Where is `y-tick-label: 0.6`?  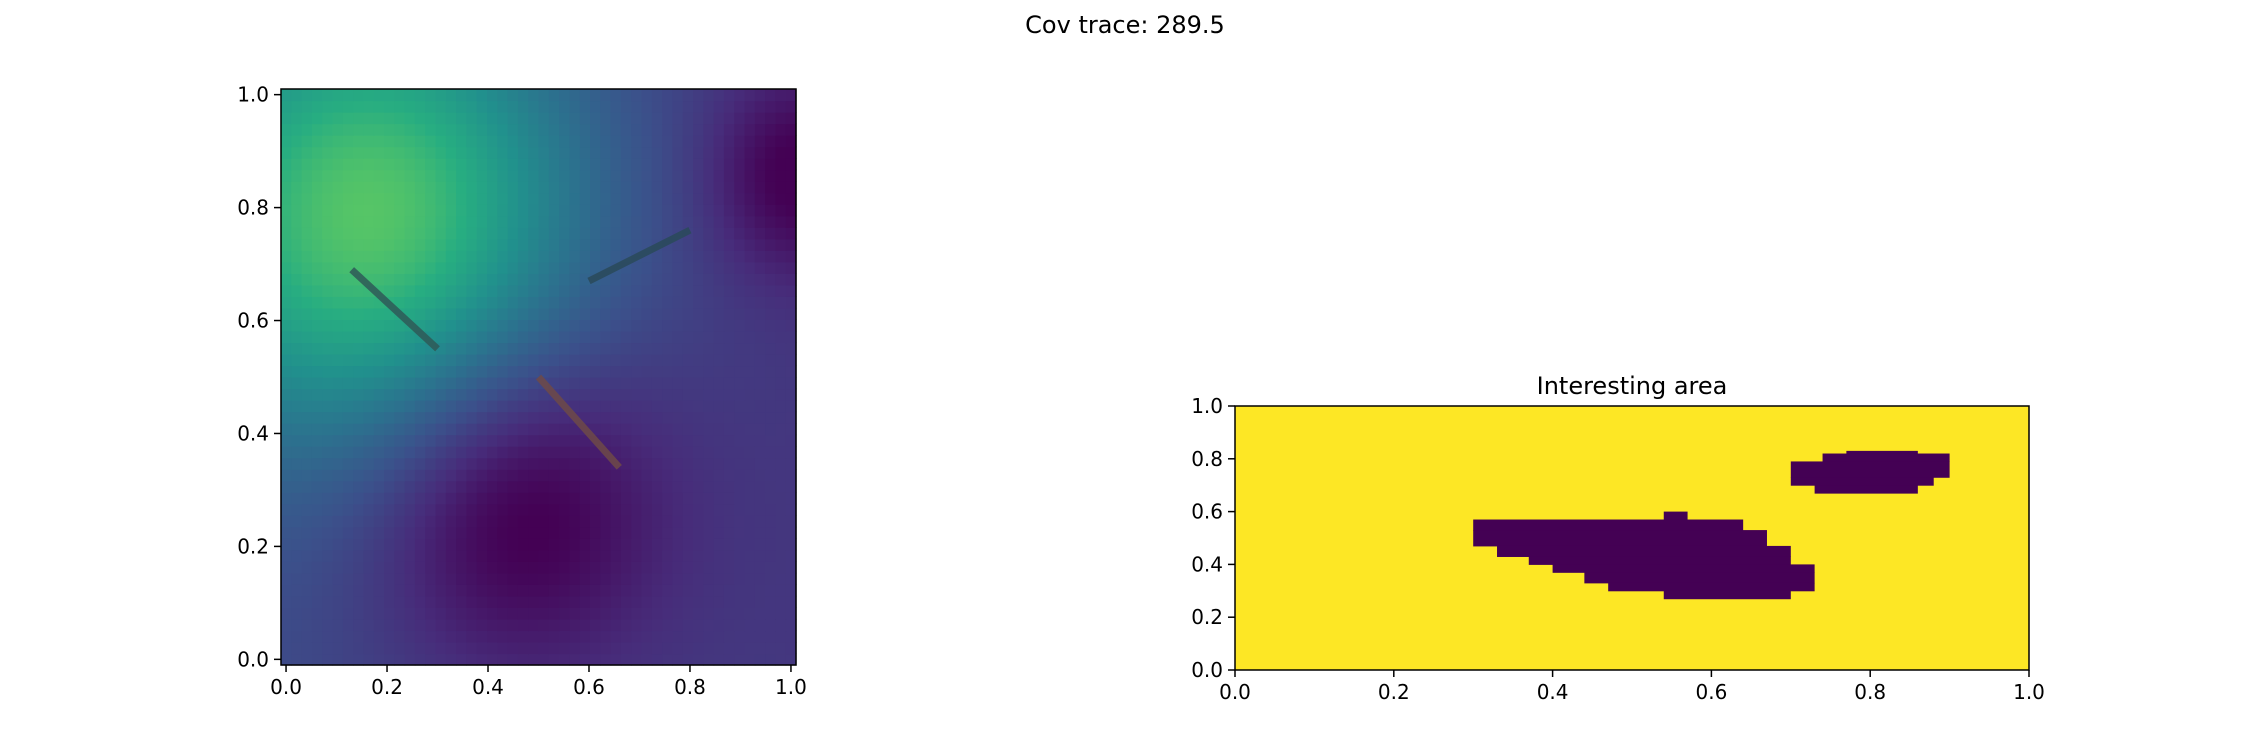
y-tick-label: 0.6 is located at coordinates (1207, 512).